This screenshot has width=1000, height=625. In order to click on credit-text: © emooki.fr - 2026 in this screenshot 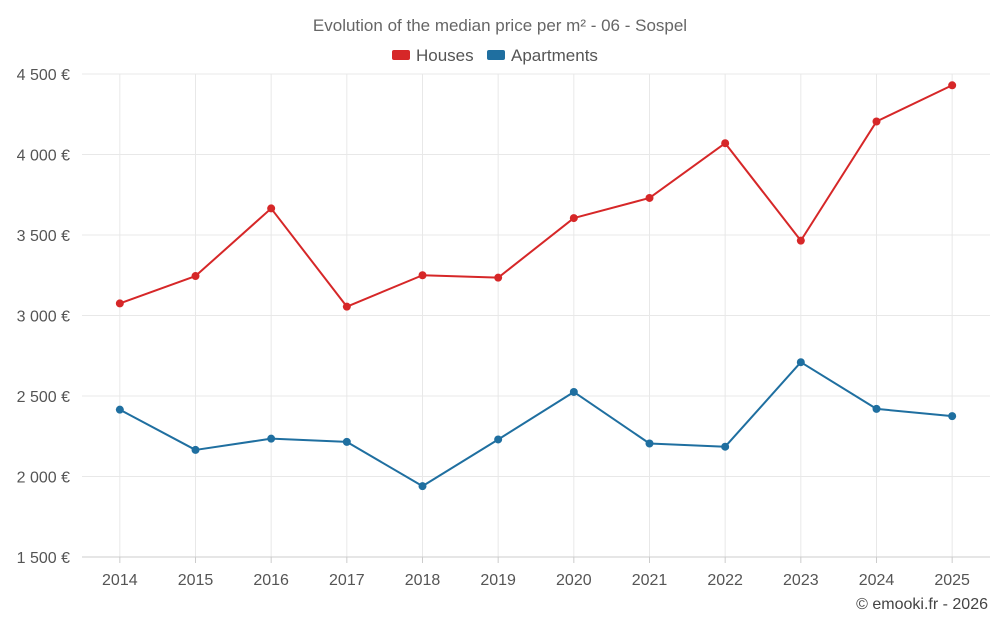, I will do `click(922, 604)`.